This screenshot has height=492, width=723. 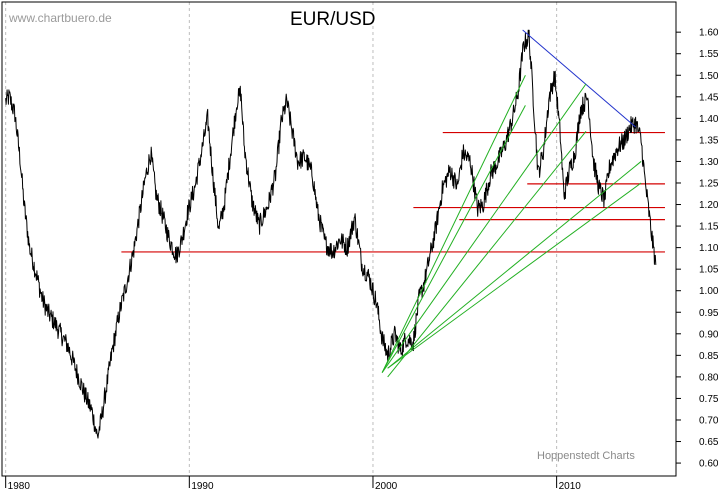 I want to click on y-tick-label: 1.10, so click(x=709, y=248).